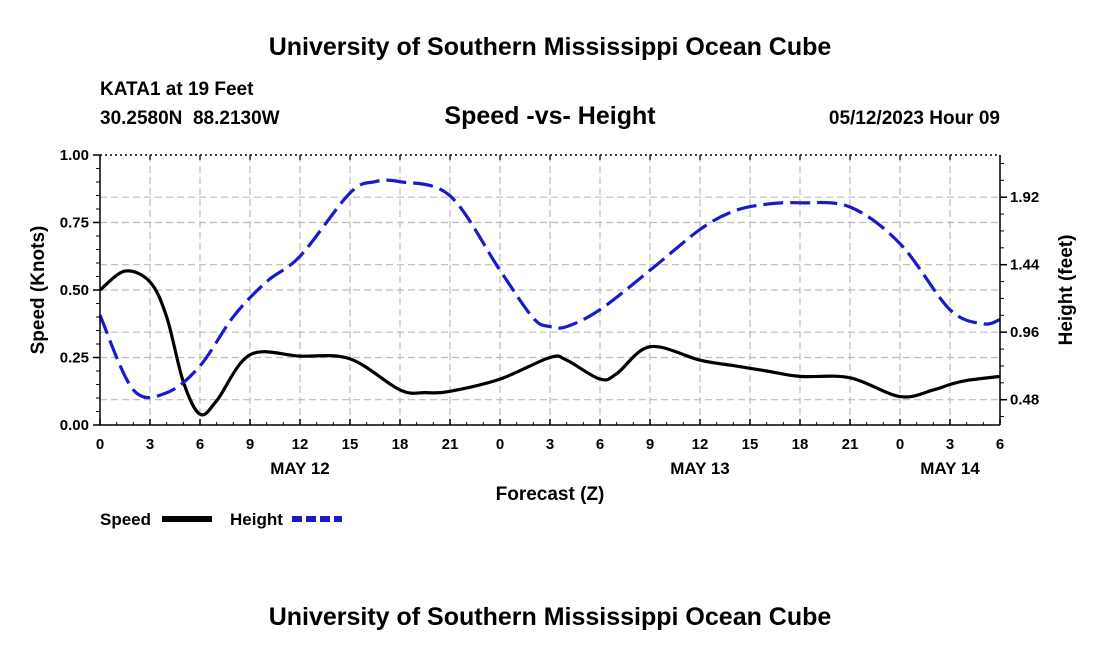 The width and height of the screenshot is (1100, 650). I want to click on chart-title: Speed -vs- Height, so click(550, 116).